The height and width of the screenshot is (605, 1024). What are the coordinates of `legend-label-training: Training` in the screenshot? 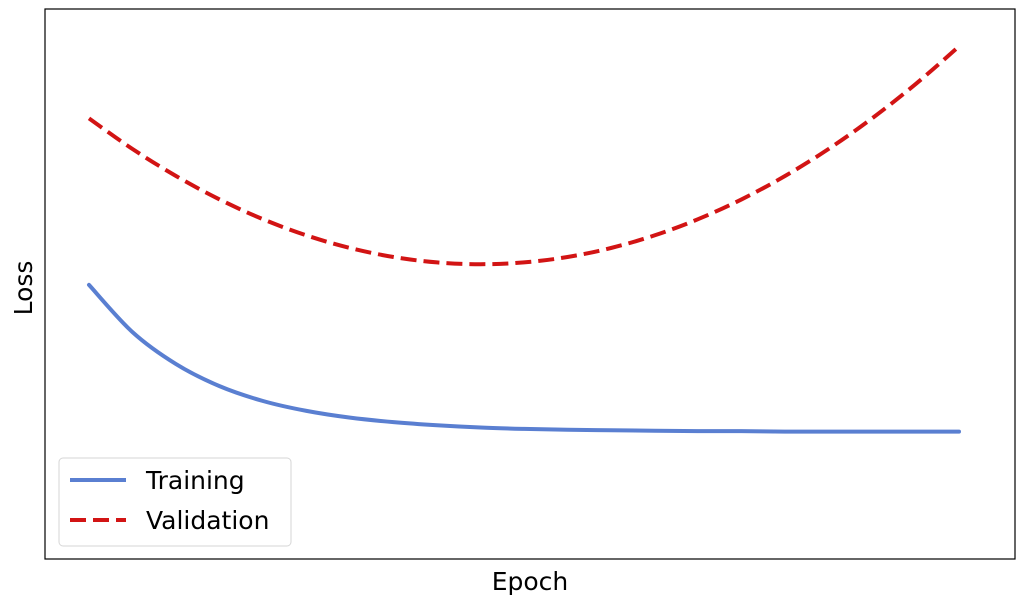 It's located at (195, 480).